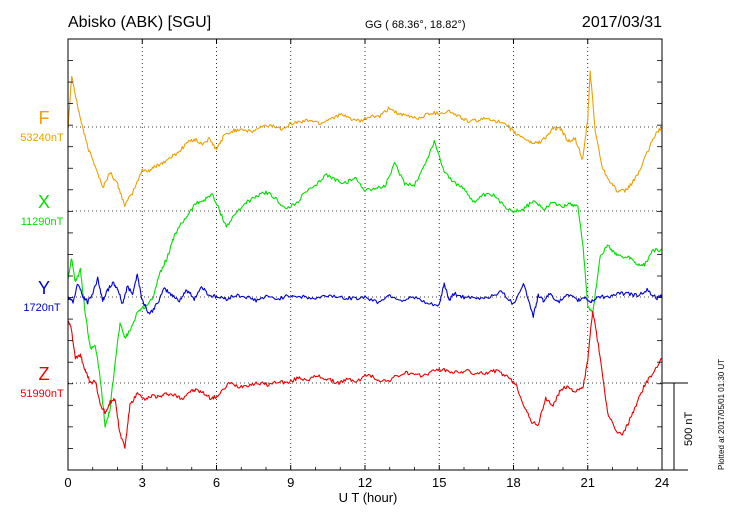  I want to click on series-line-Y, so click(365, 295).